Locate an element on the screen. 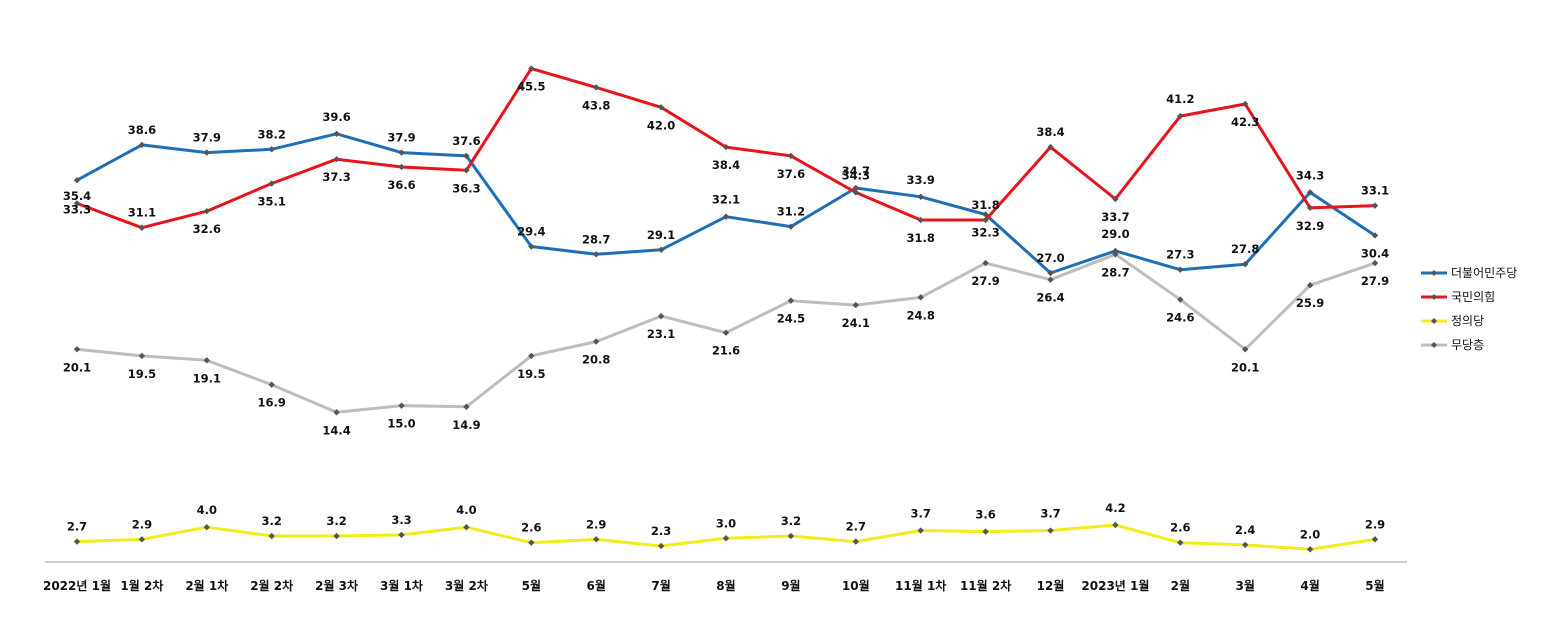 The width and height of the screenshot is (1543, 620). data-label: 14.4 is located at coordinates (336, 430).